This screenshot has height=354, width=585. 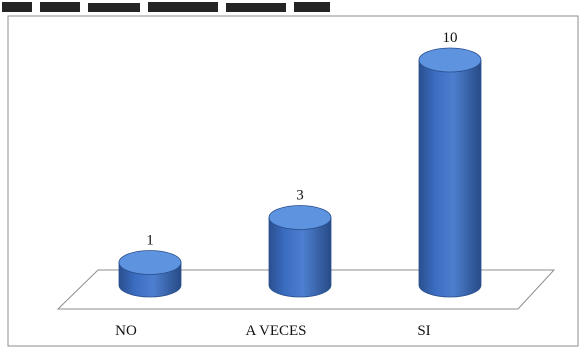 I want to click on bar-a-veces, so click(x=300, y=251).